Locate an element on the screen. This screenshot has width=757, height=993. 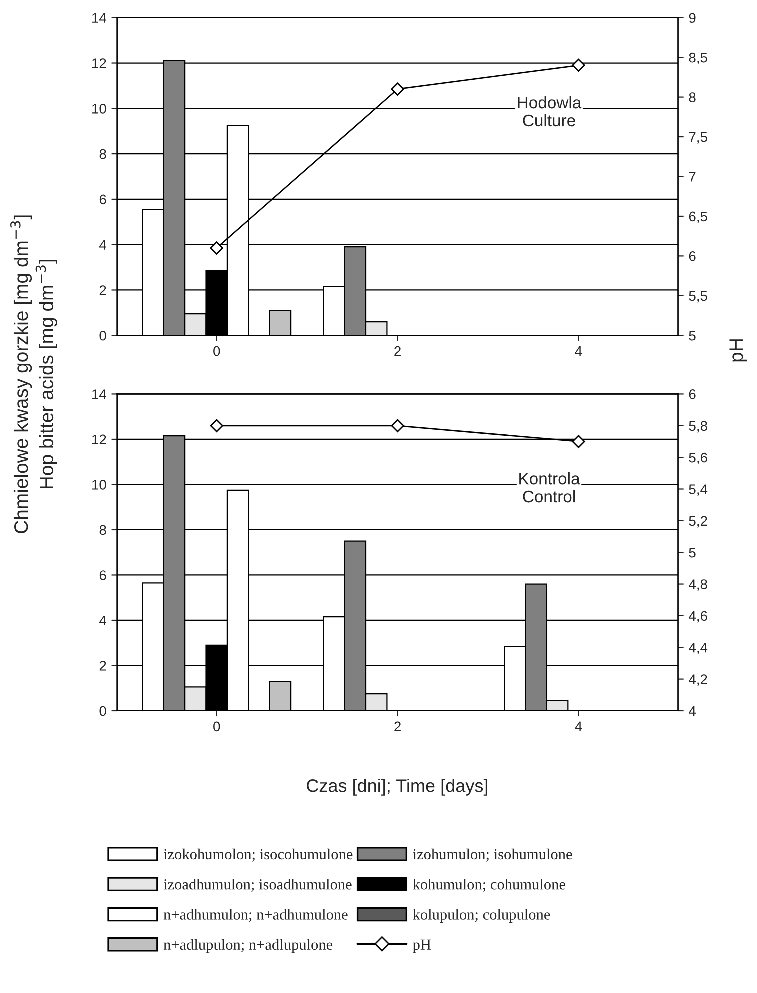
y2-tick-label: 8,5 is located at coordinates (698, 58).